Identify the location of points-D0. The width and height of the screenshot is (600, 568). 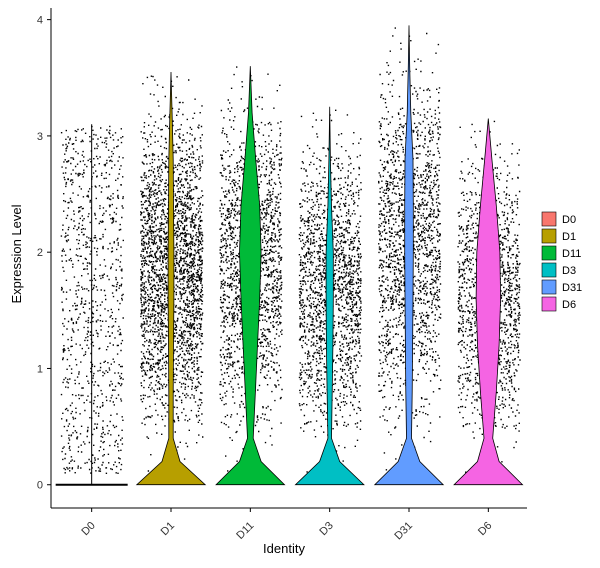
(92, 299).